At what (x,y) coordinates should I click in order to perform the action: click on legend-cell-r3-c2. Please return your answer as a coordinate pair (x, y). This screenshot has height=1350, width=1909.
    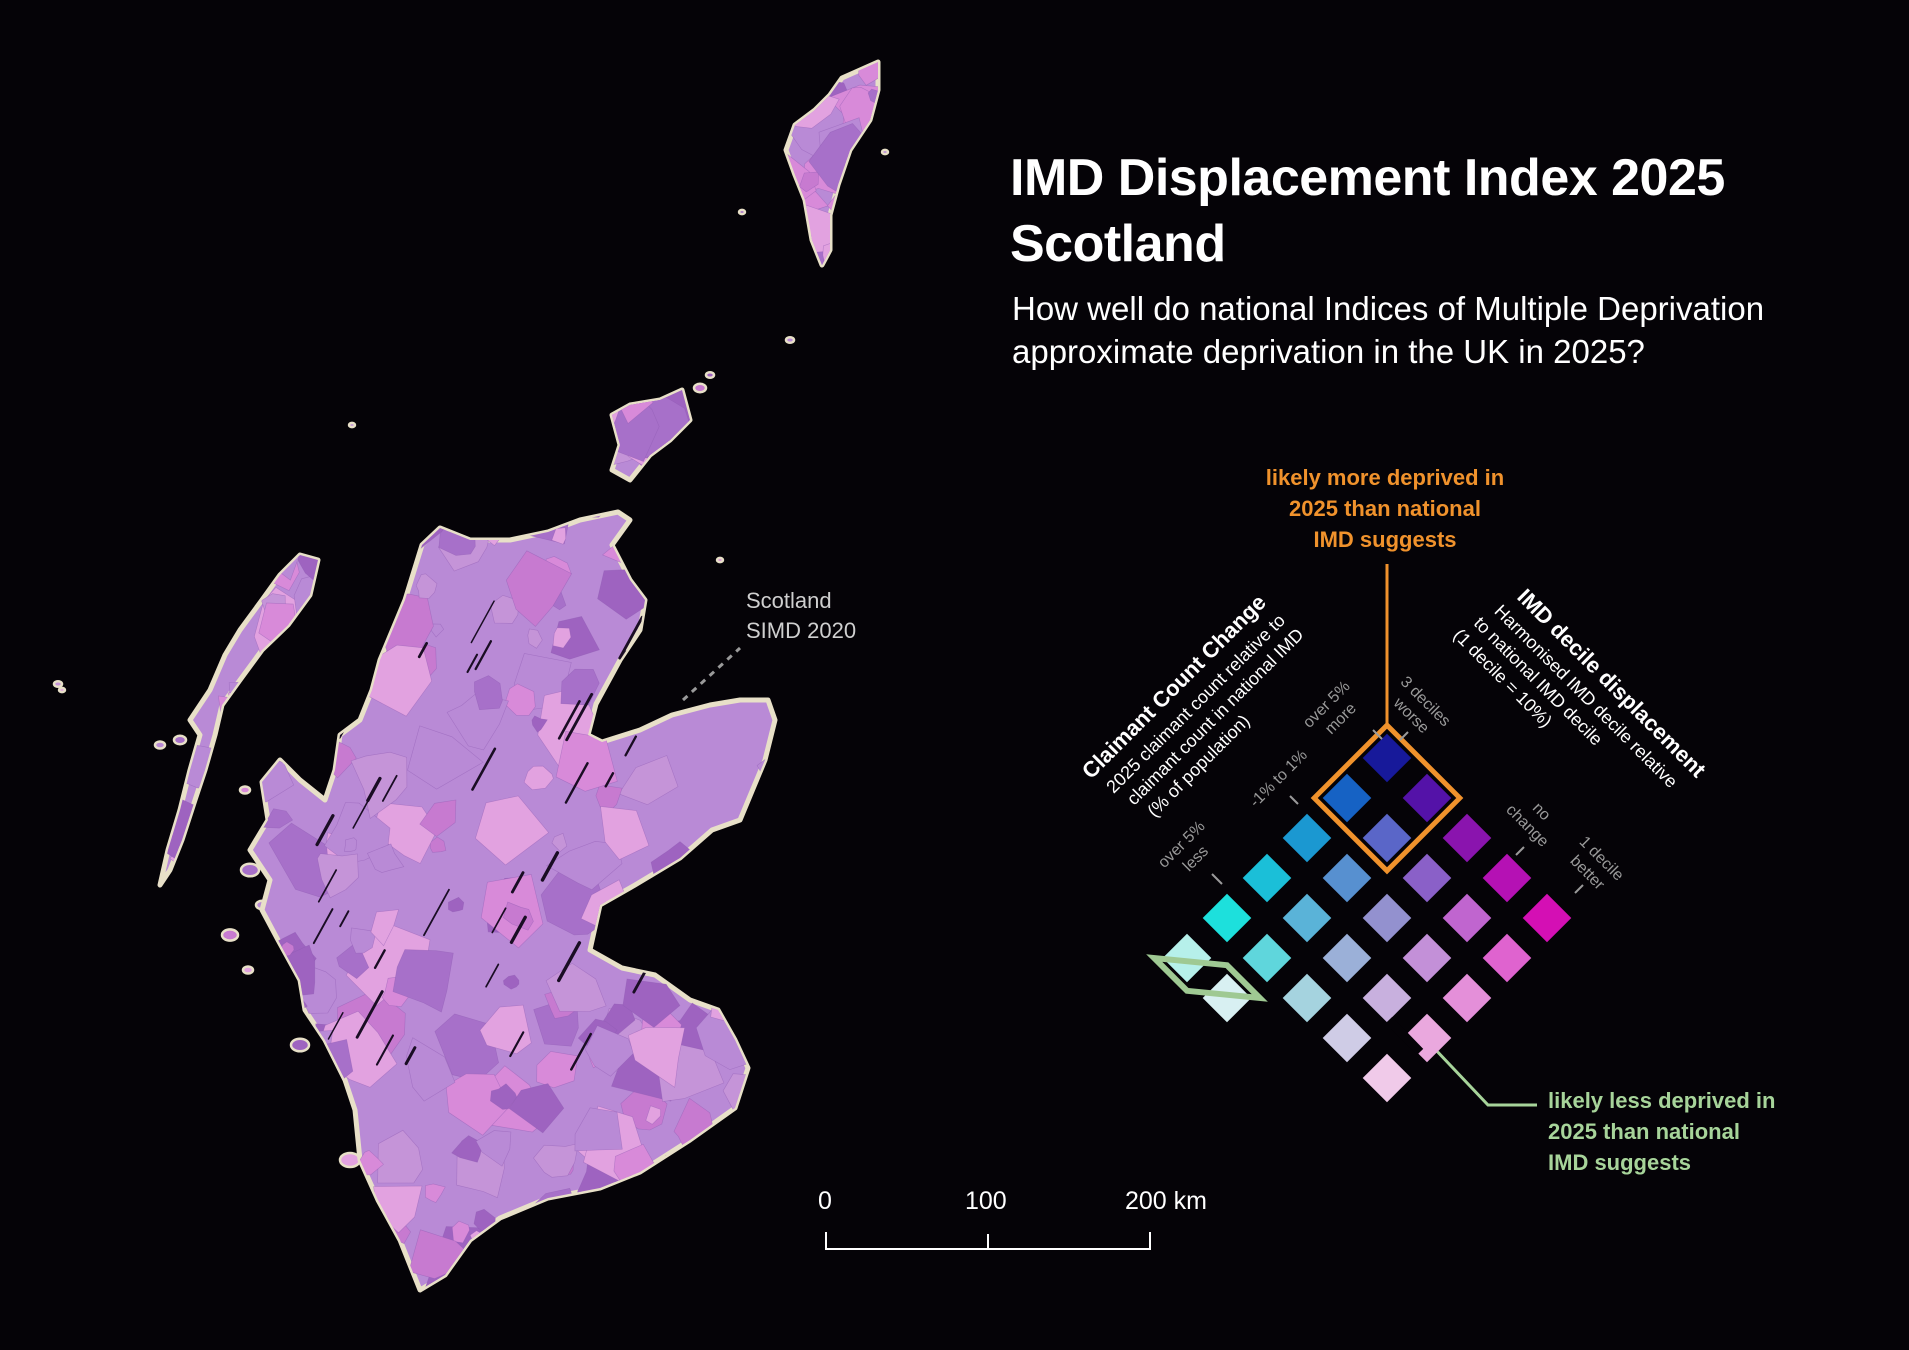
    Looking at the image, I should click on (1347, 958).